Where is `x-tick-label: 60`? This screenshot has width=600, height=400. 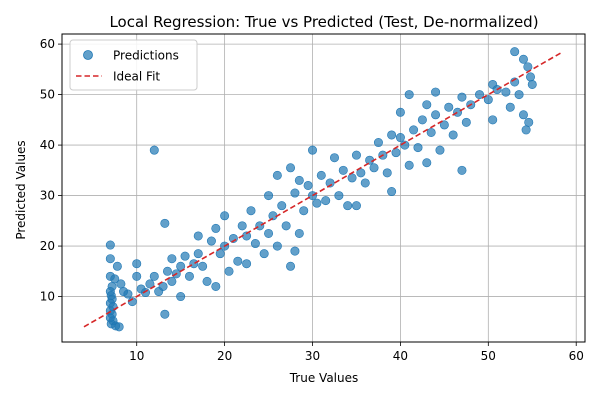 x-tick-label: 60 is located at coordinates (576, 356).